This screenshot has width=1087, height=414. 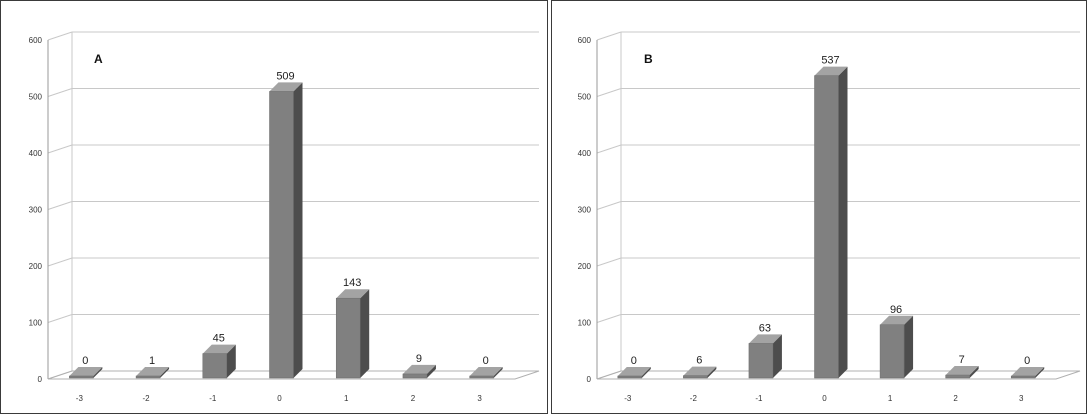 I want to click on data-label: 1, so click(x=152, y=361).